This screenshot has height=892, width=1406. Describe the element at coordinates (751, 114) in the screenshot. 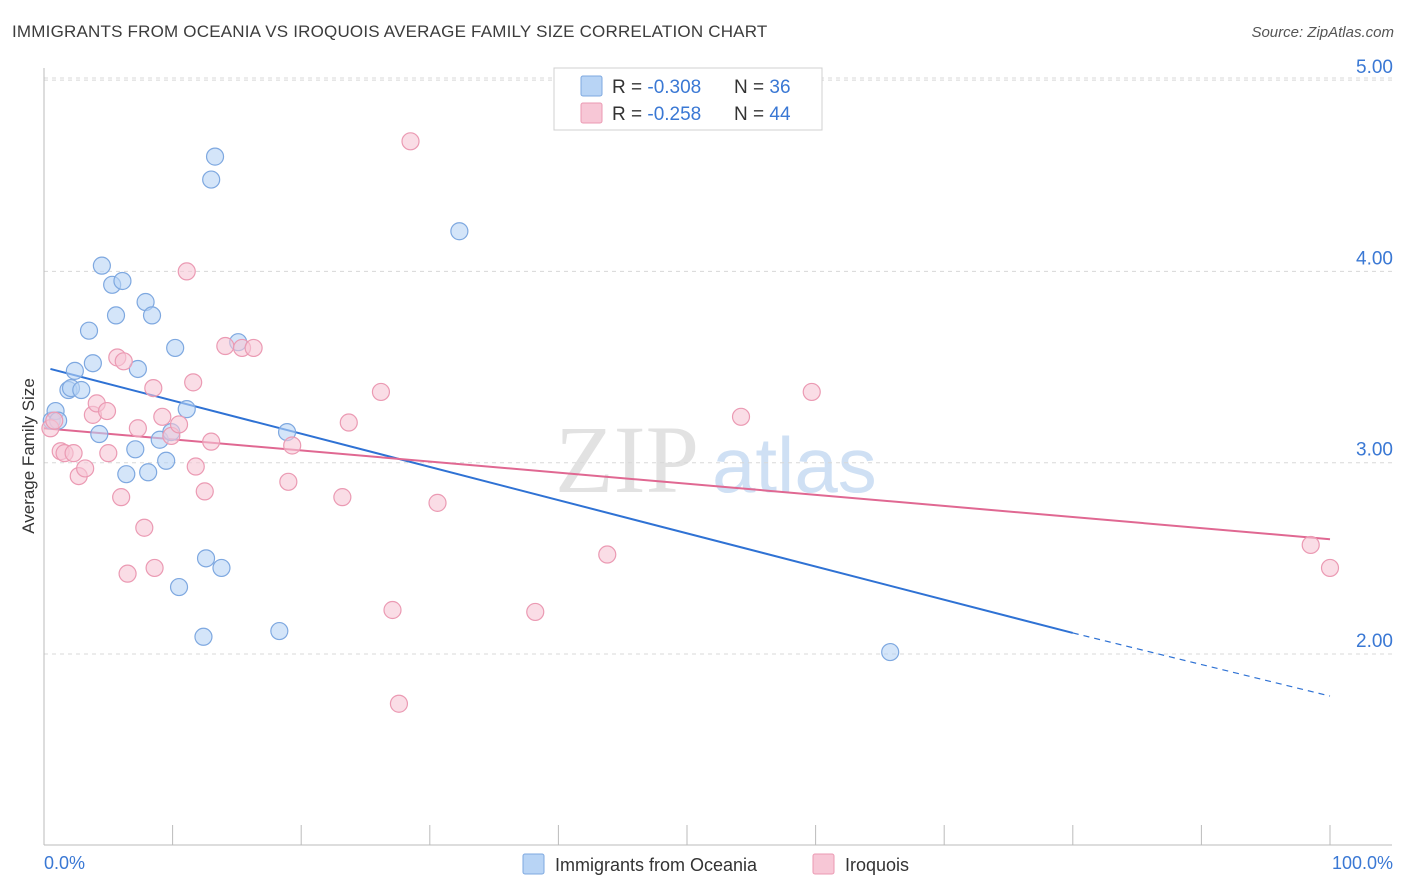

I see `legend-n-label-2: N =` at that location.